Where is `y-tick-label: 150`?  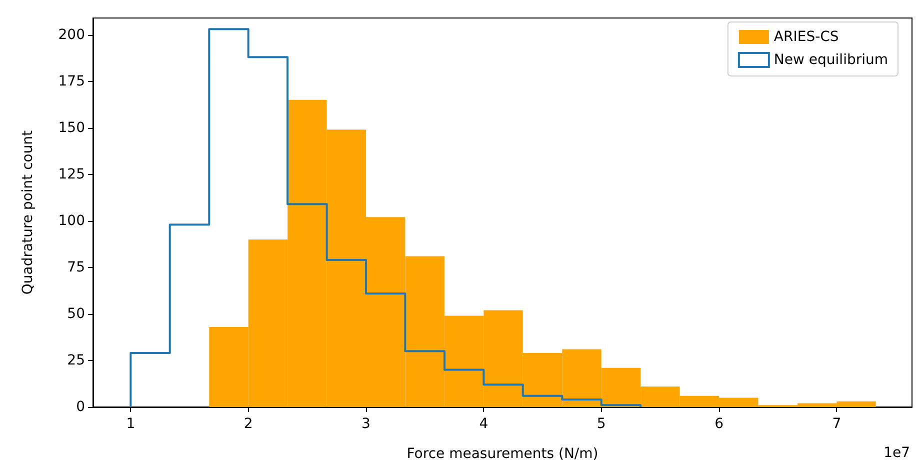 y-tick-label: 150 is located at coordinates (71, 128).